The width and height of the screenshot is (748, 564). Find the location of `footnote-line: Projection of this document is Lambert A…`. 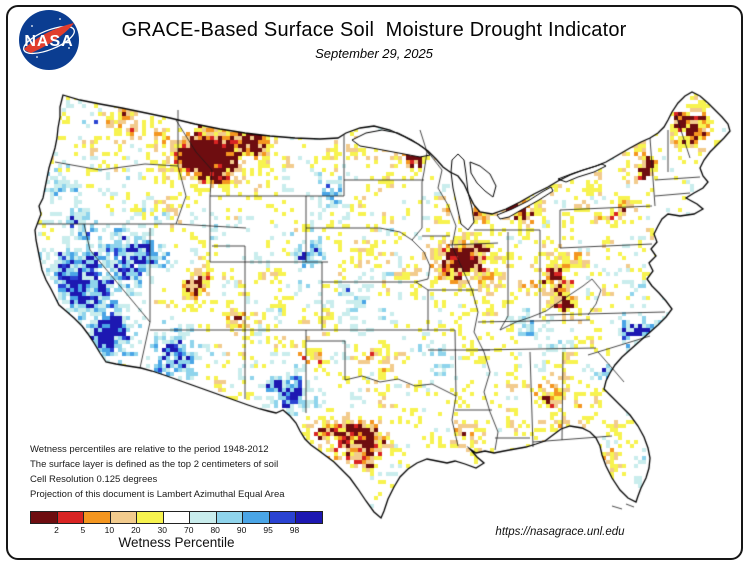

footnote-line: Projection of this document is Lambert A… is located at coordinates (157, 494).